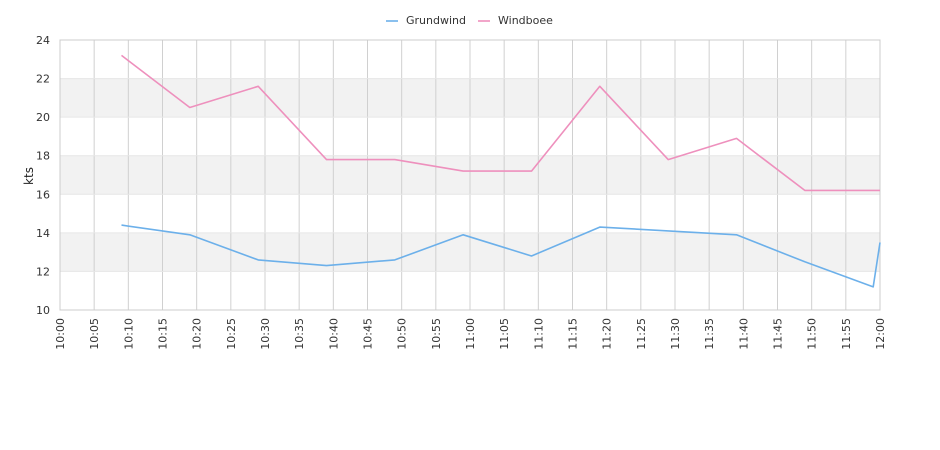 This screenshot has width=940, height=450. Describe the element at coordinates (231, 334) in the screenshot. I see `x-tick-label: 10:25` at that location.